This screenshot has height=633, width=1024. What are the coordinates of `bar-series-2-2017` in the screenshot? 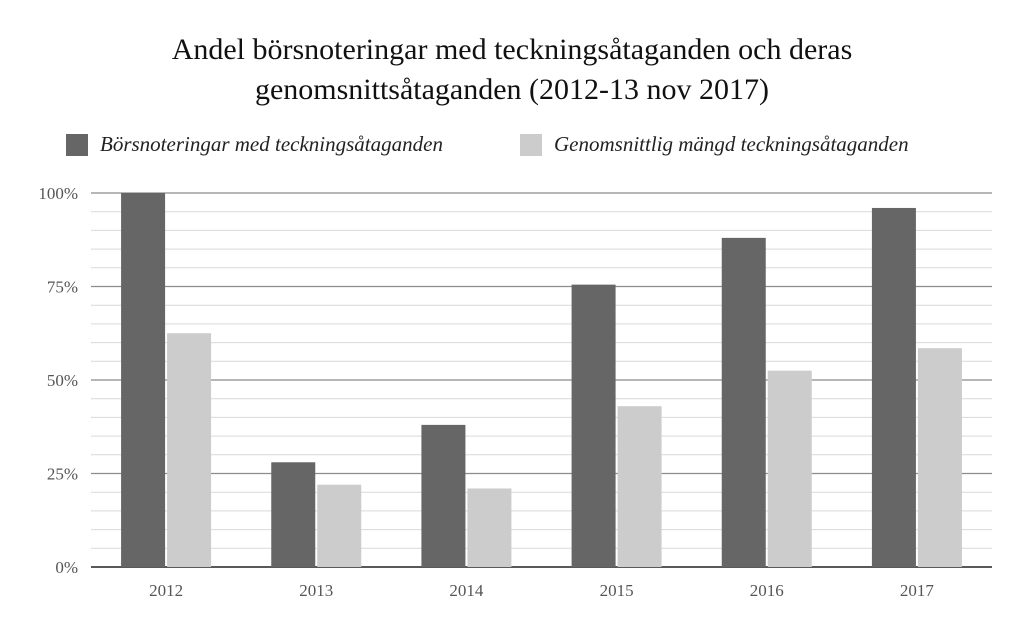 It's located at (939, 457).